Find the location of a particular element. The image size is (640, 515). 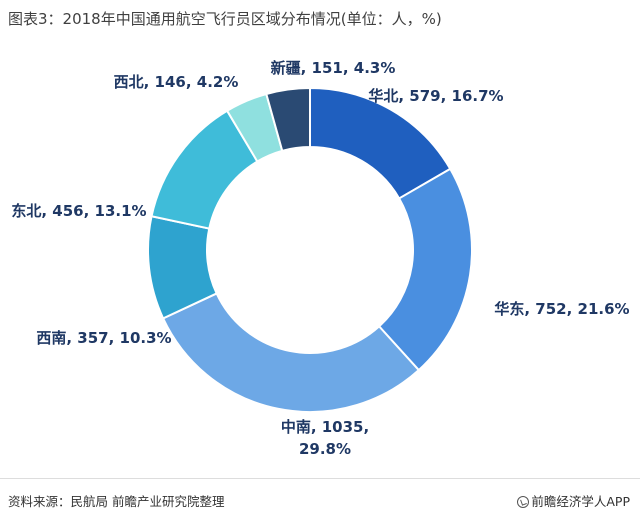

brand-text: 前瞻经济学人APP is located at coordinates (580, 501).